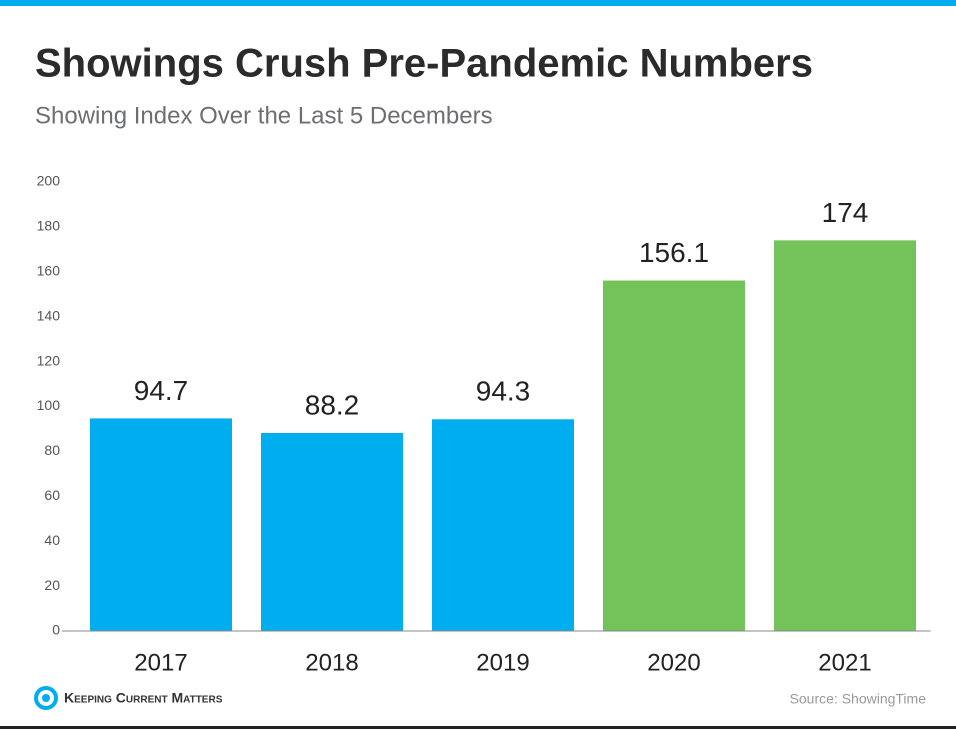 This screenshot has height=729, width=956. Describe the element at coordinates (478, 3) in the screenshot. I see `top-strip` at that location.